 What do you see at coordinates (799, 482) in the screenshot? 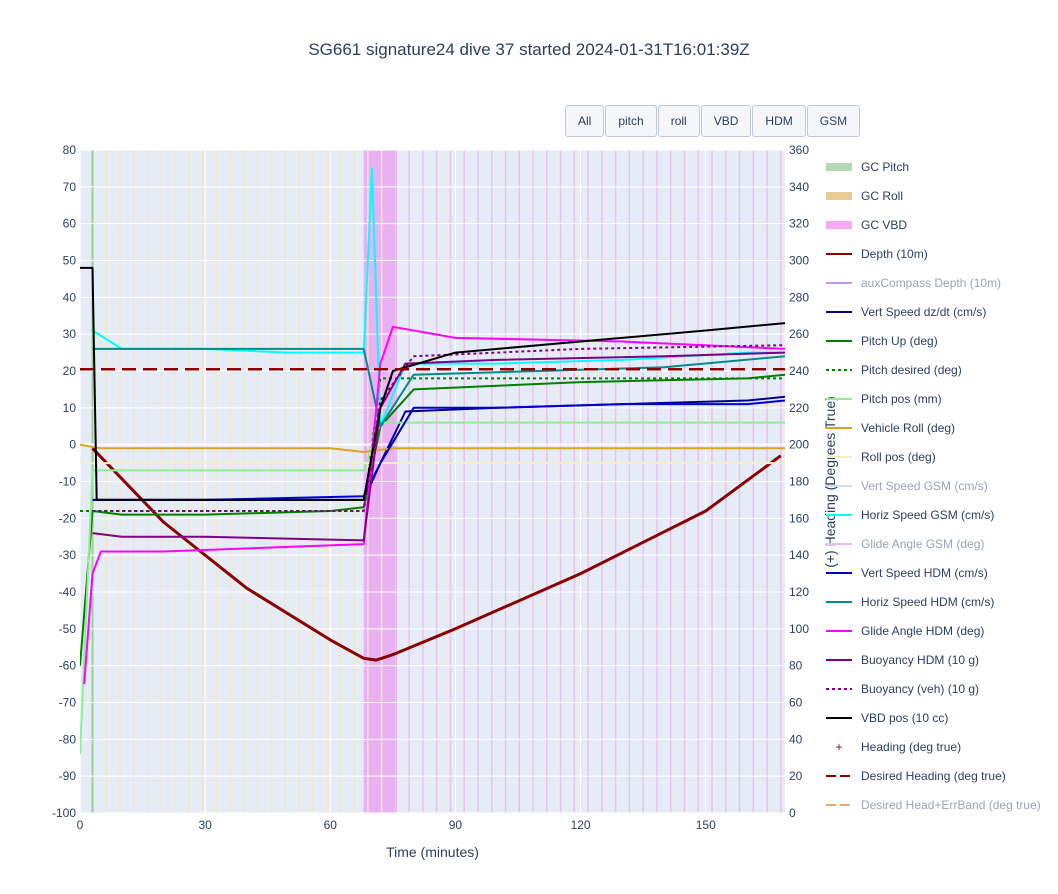
I see `y2-tick-label: 180` at bounding box center [799, 482].